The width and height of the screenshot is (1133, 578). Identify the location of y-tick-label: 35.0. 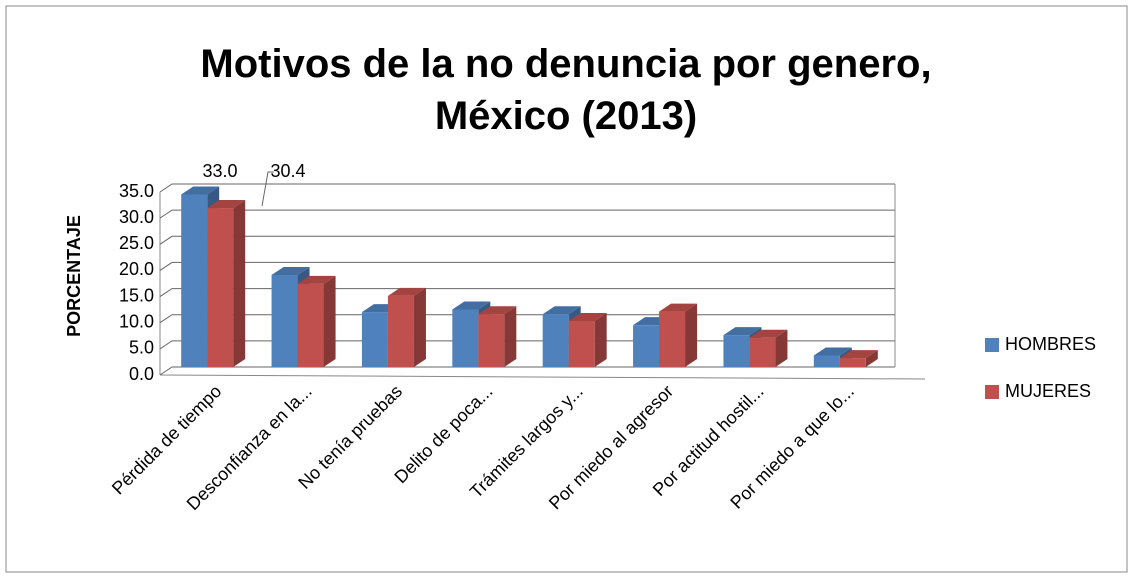
(136, 191).